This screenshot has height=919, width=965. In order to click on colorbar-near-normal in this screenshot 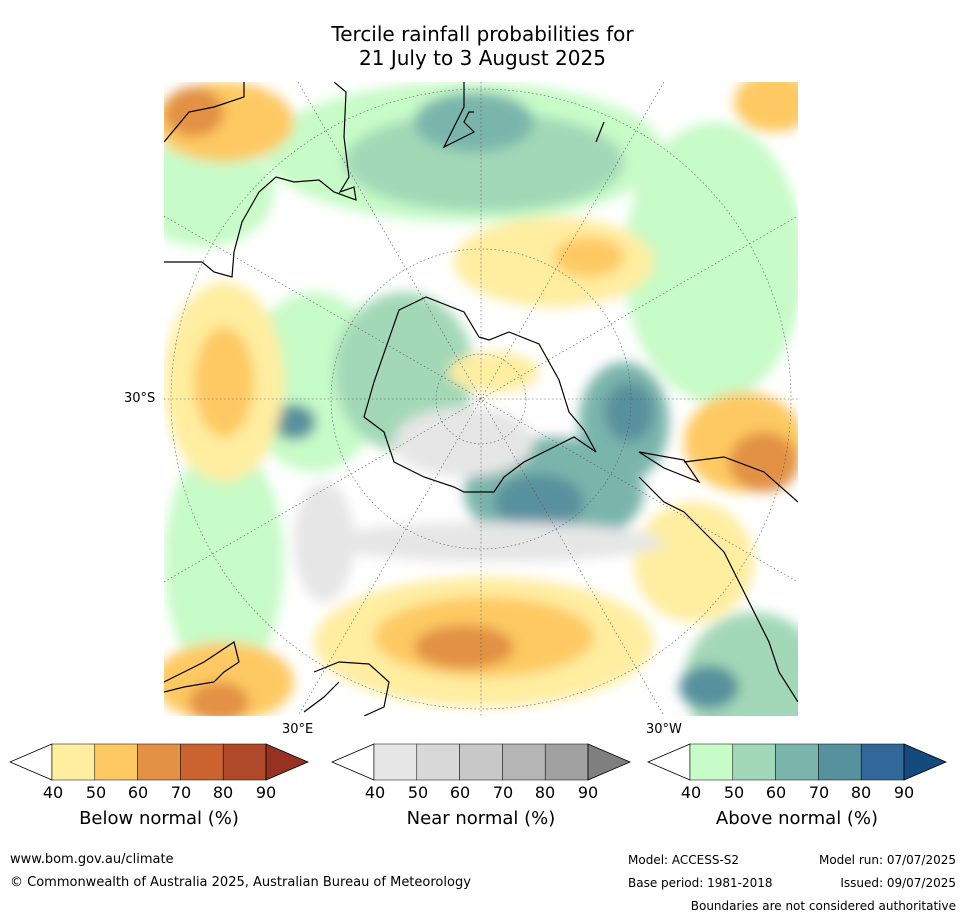, I will do `click(481, 762)`.